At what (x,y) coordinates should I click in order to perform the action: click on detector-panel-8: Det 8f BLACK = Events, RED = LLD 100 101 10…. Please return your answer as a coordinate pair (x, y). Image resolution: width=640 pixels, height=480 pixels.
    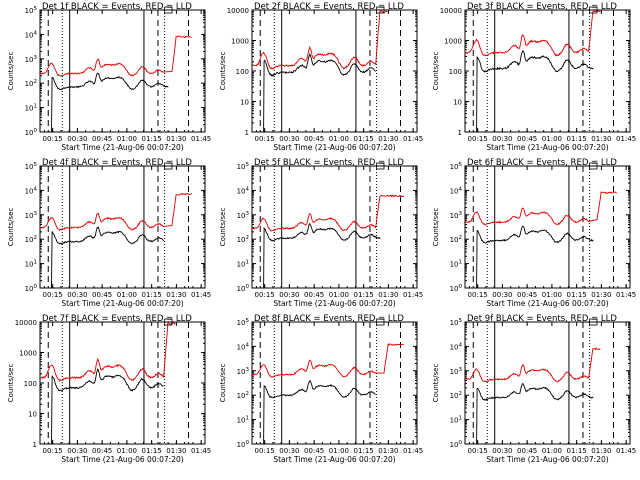
    Looking at the image, I should click on (321, 389).